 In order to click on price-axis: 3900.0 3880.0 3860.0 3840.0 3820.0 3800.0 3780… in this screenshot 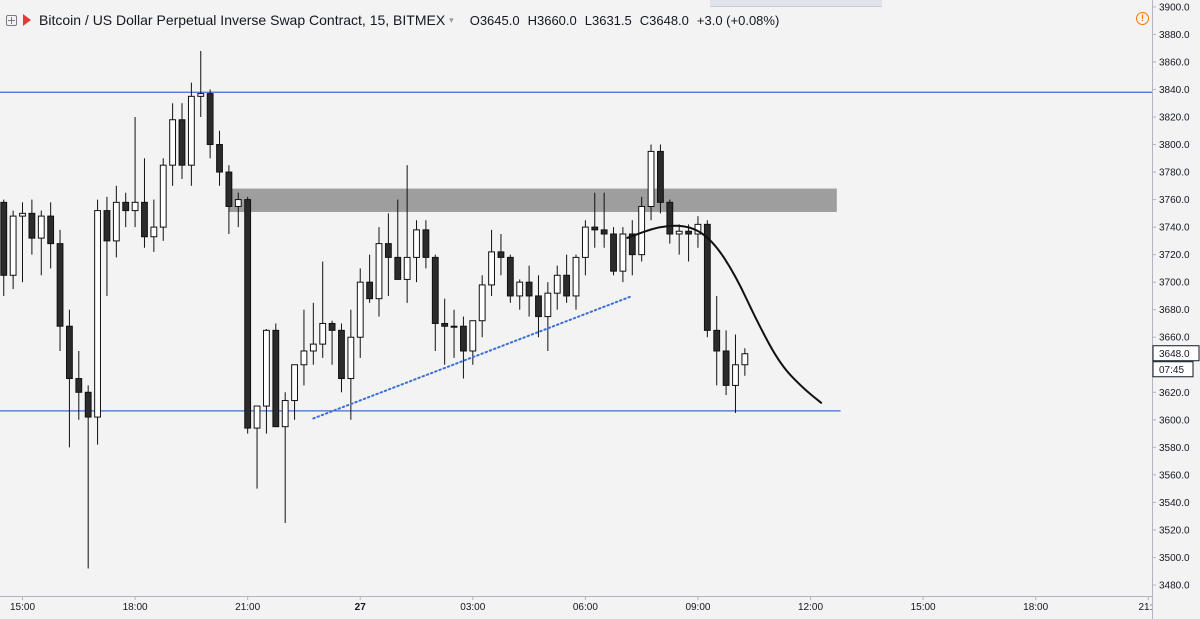, I will do `click(1176, 309)`.